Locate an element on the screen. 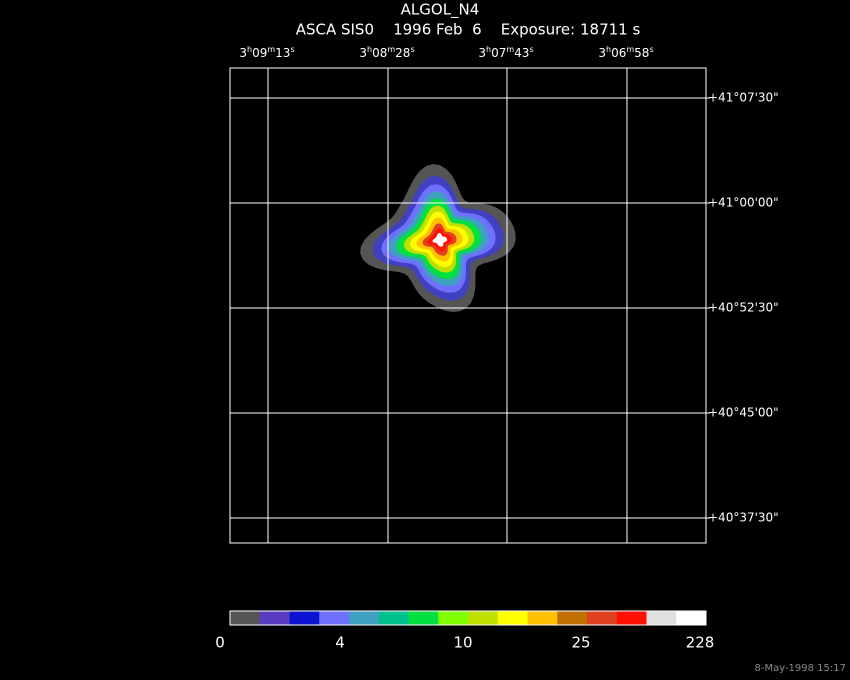 This screenshot has width=850, height=680. intensity-contour is located at coordinates (440, 239).